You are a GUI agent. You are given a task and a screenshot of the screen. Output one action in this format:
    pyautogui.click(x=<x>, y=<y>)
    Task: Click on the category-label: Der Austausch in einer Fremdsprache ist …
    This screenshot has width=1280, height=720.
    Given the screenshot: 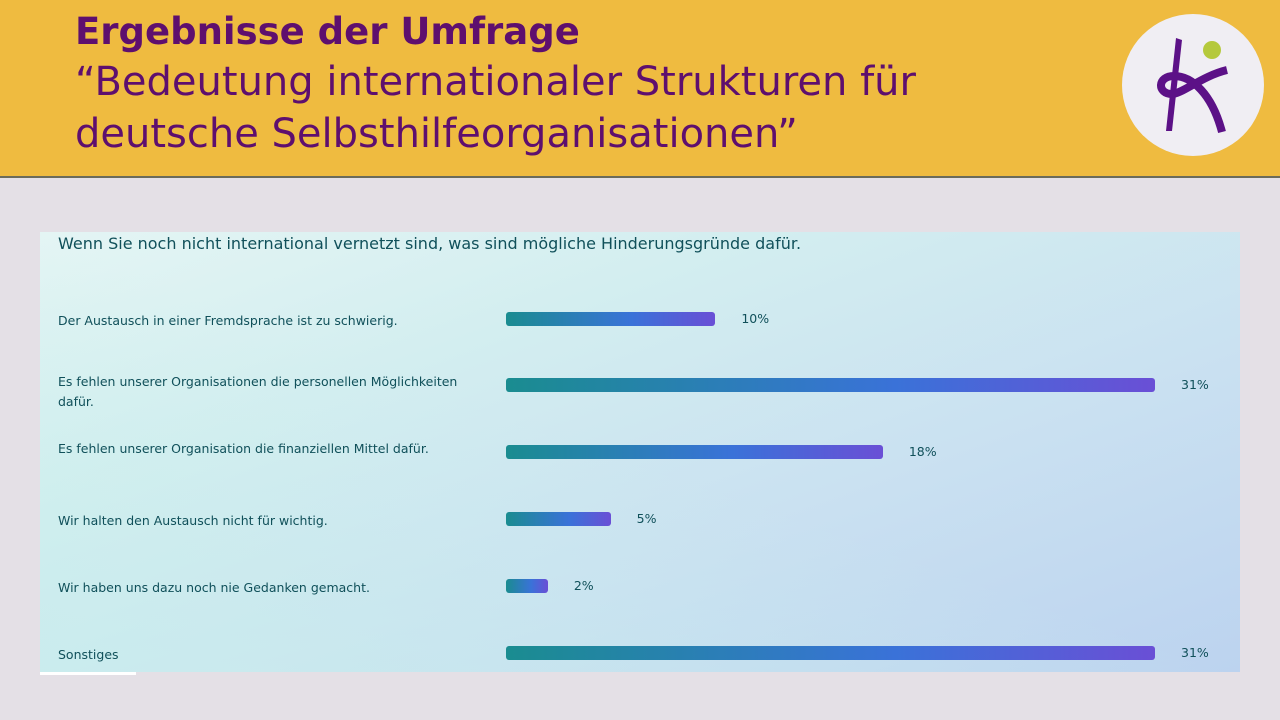 What is the action you would take?
    pyautogui.click(x=228, y=320)
    